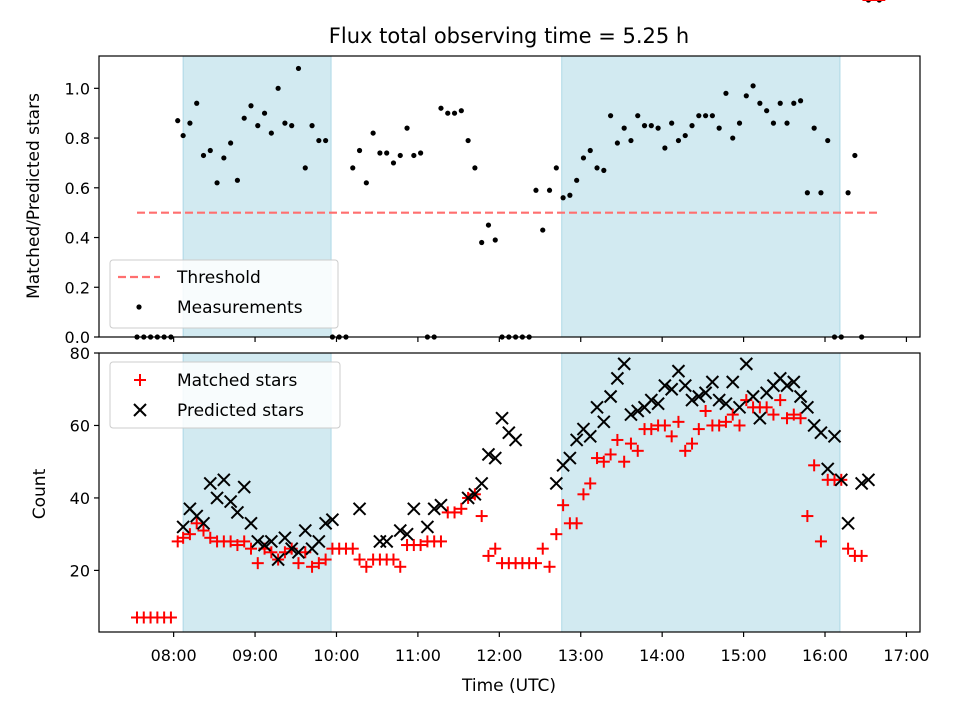 This screenshot has height=720, width=960. I want to click on x-tick-label: 17:00, so click(906, 655).